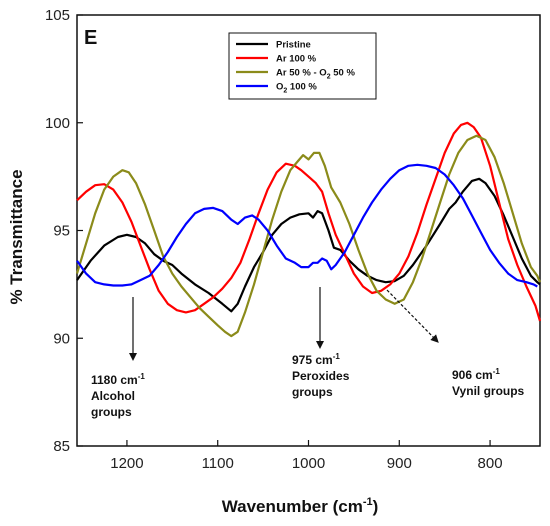 The width and height of the screenshot is (550, 526). What do you see at coordinates (113, 396) in the screenshot?
I see `annotation-1180-line2: Alcohol` at bounding box center [113, 396].